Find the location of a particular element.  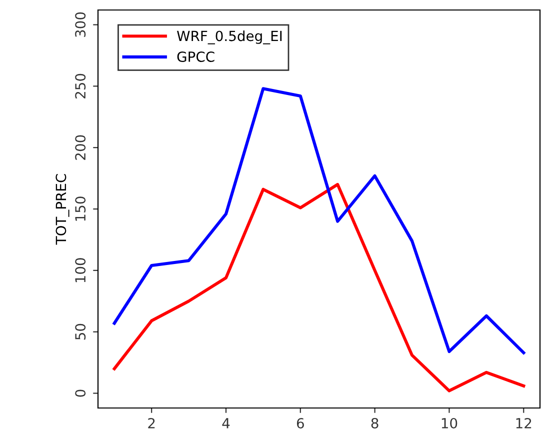

y-axis-title: TOT_PREC is located at coordinates (63, 209).